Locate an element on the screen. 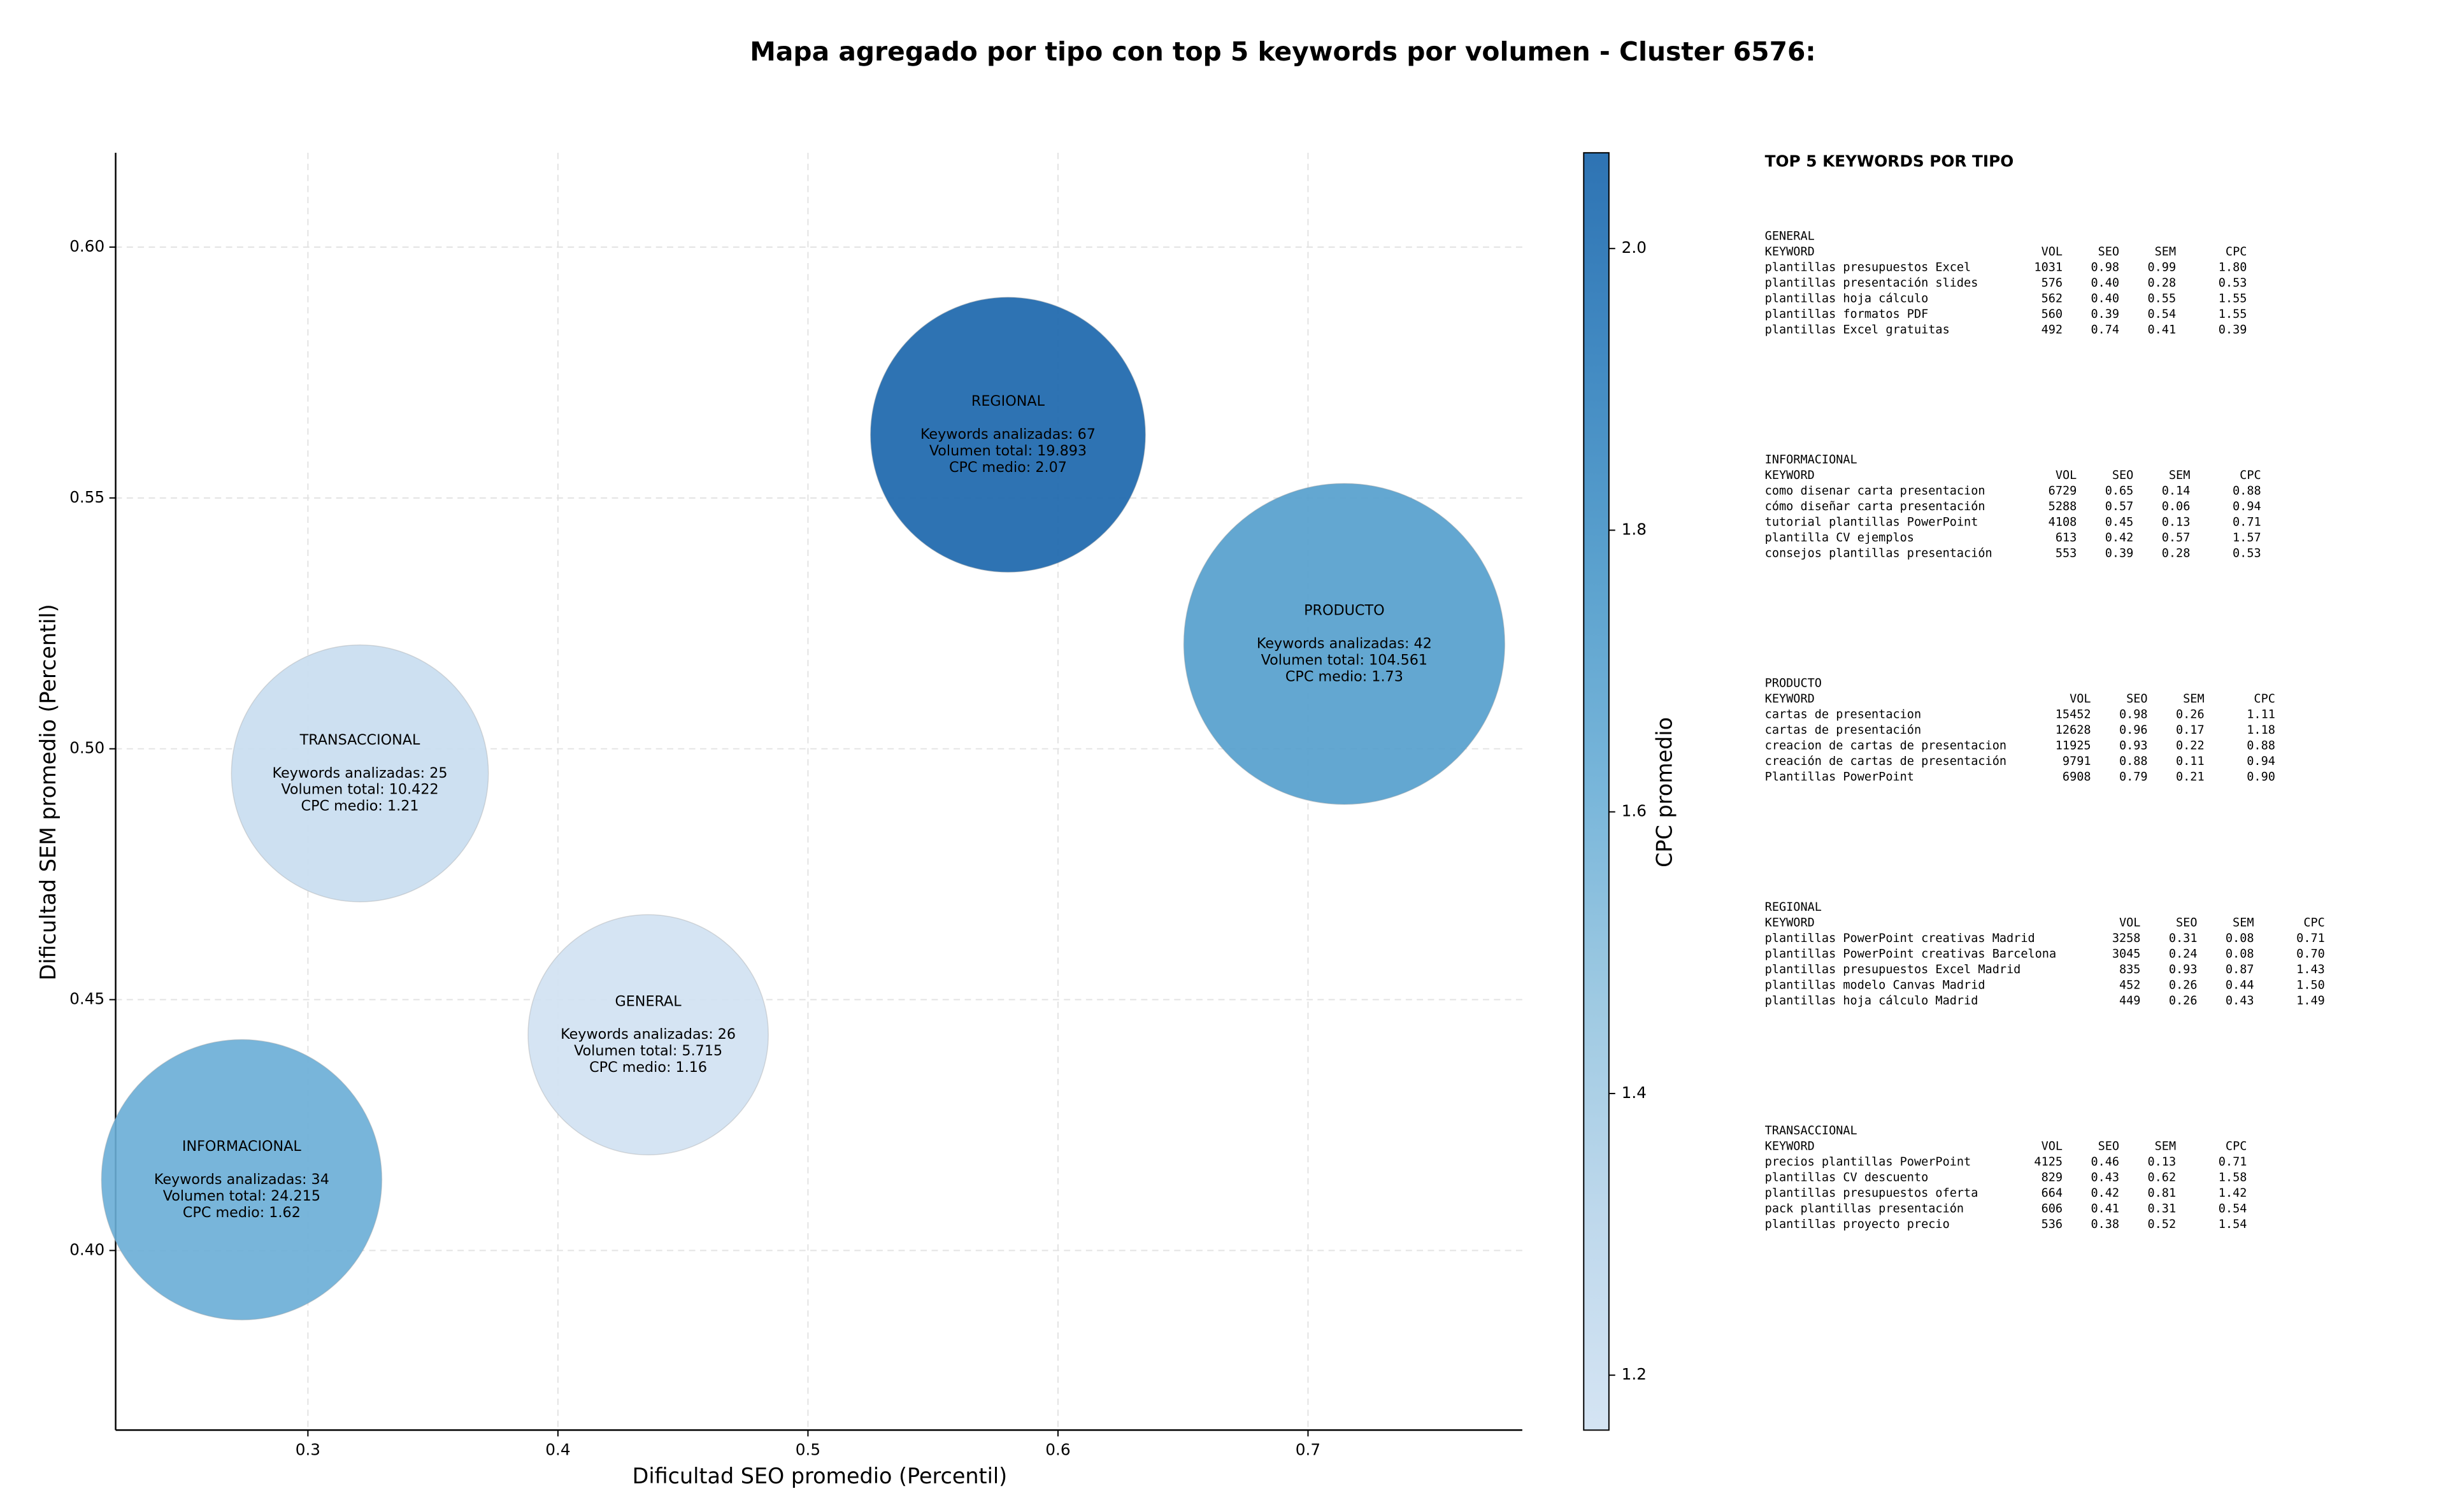  table-cell: plantillas presupuestos Excel is located at coordinates (1868, 267).